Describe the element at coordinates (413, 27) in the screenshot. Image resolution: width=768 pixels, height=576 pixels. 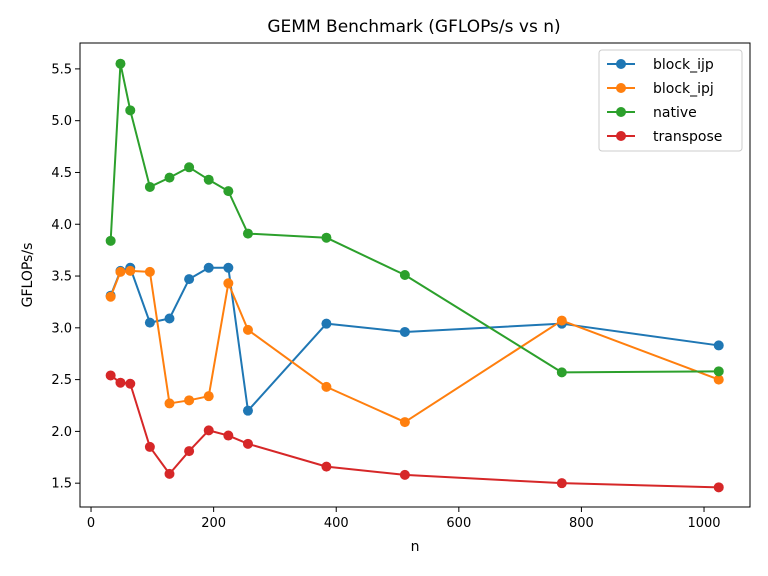
I see `chart-title: GEMM Benchmark (GFLOPs/s vs n)` at that location.